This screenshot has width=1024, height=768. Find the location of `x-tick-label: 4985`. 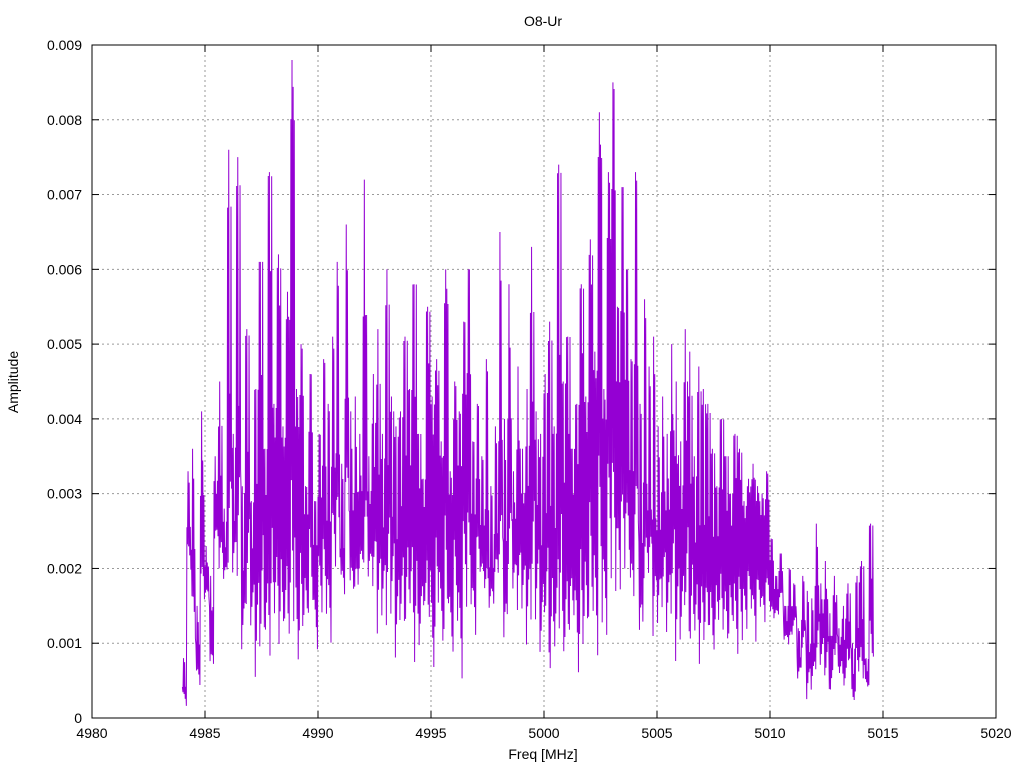

x-tick-label: 4985 is located at coordinates (204, 733).